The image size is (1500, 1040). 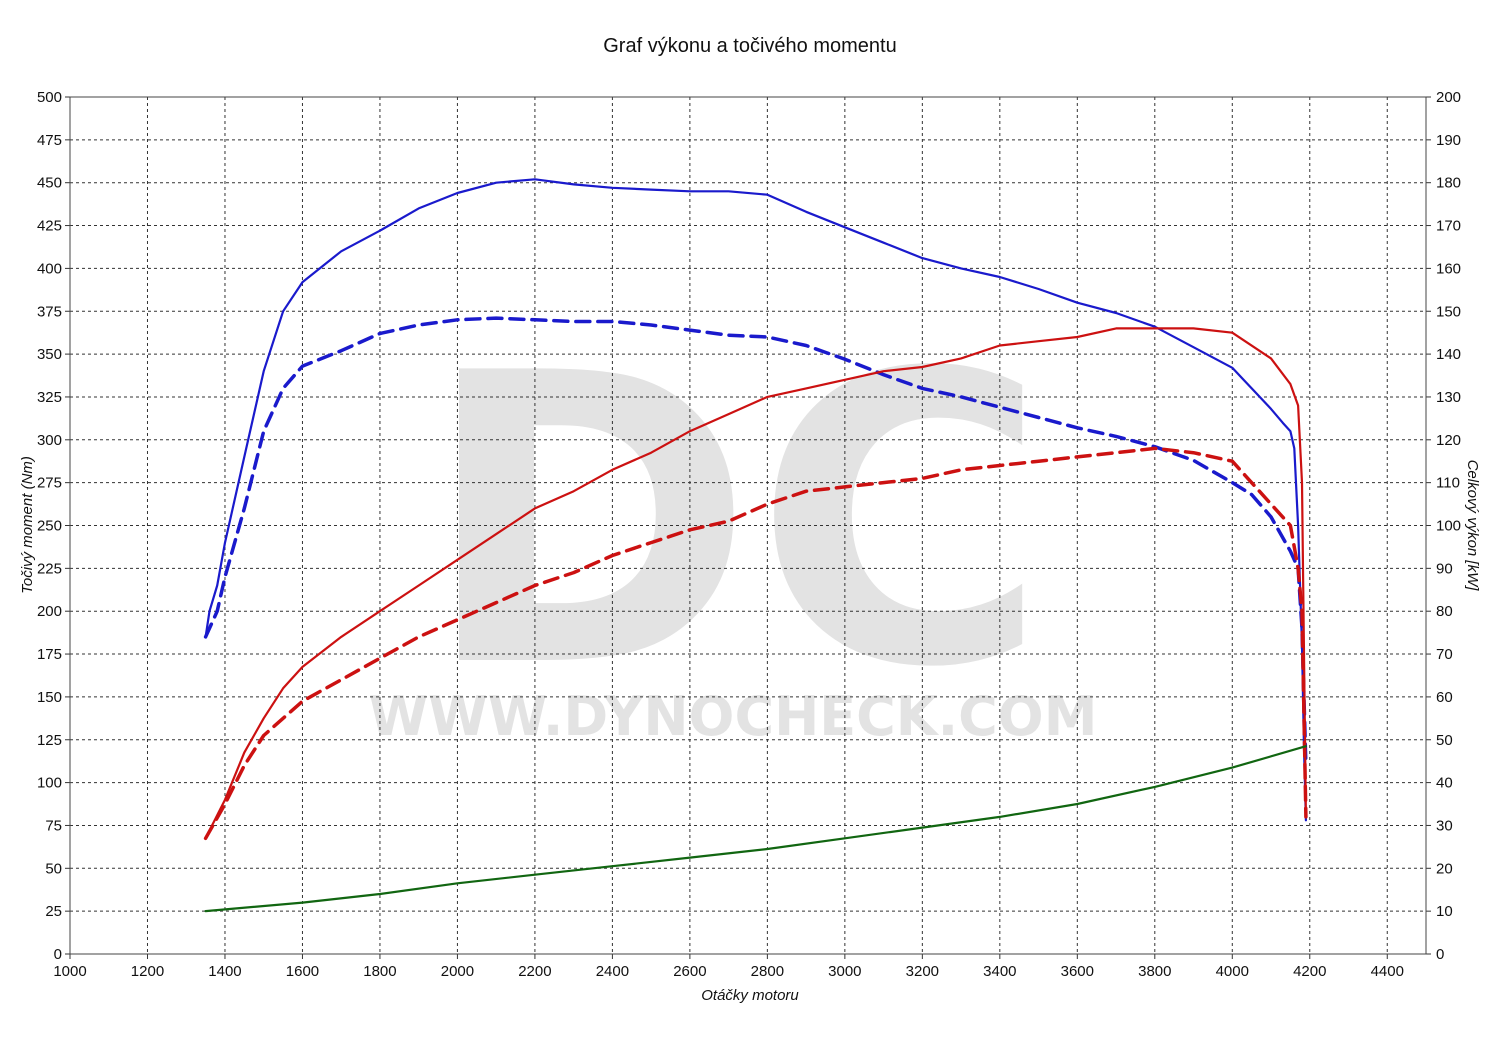 I want to click on y-tick-label-left: 475, so click(x=49, y=140).